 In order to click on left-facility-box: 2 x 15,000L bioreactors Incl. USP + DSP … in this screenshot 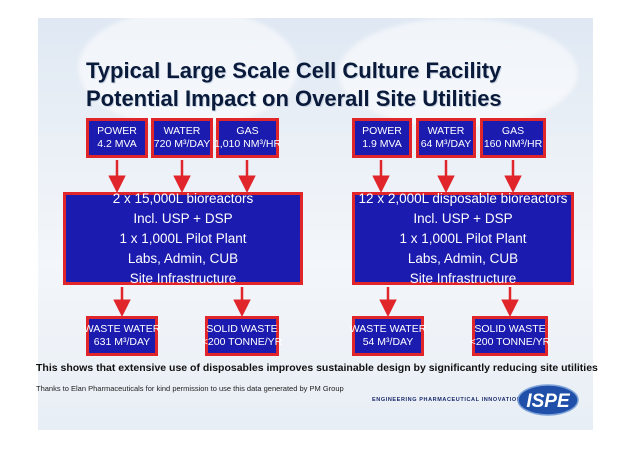, I will do `click(183, 238)`.